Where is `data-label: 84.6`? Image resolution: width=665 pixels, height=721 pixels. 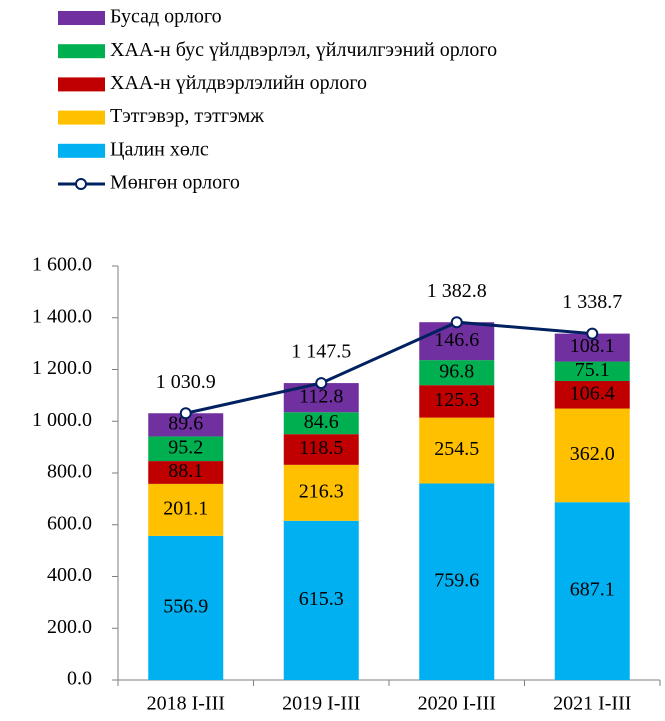
data-label: 84.6 is located at coordinates (321, 422).